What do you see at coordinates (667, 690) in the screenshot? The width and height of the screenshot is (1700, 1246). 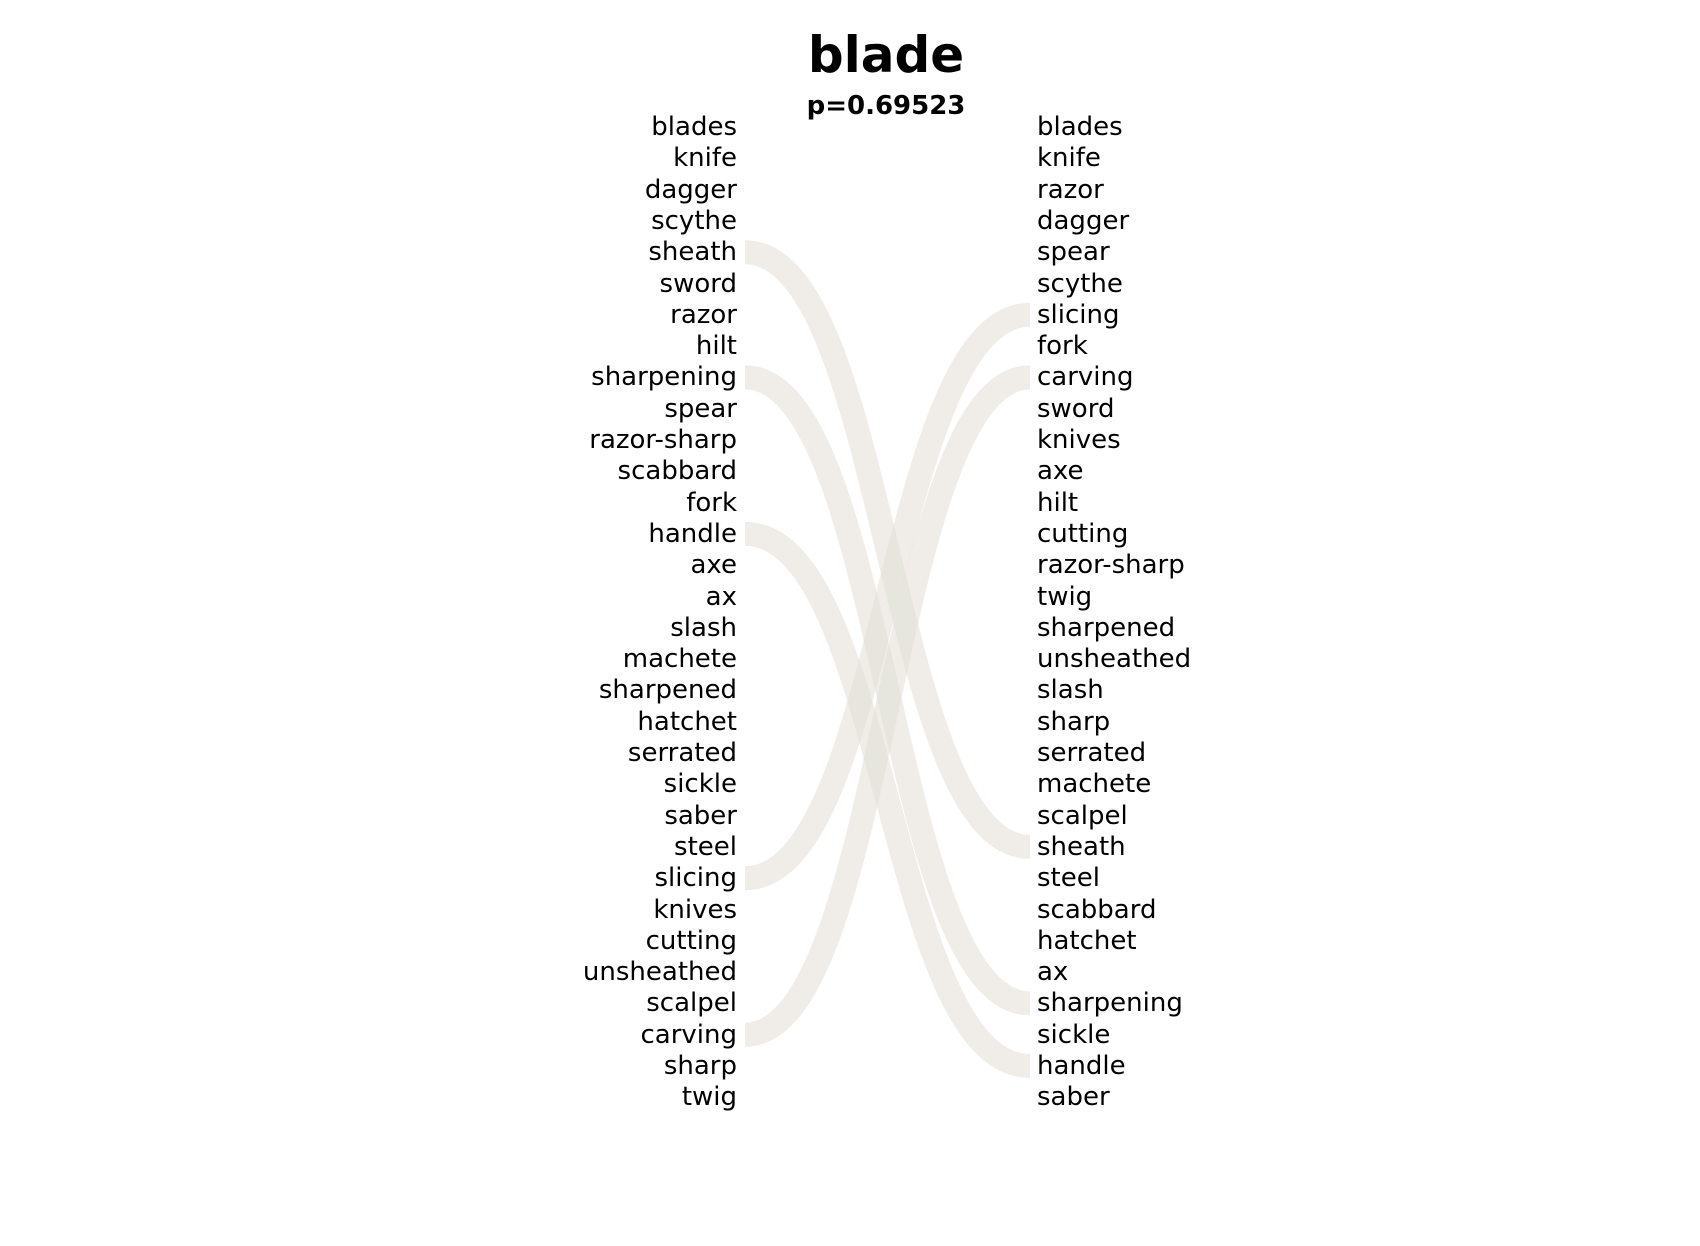 I see `left-word: sharpened` at bounding box center [667, 690].